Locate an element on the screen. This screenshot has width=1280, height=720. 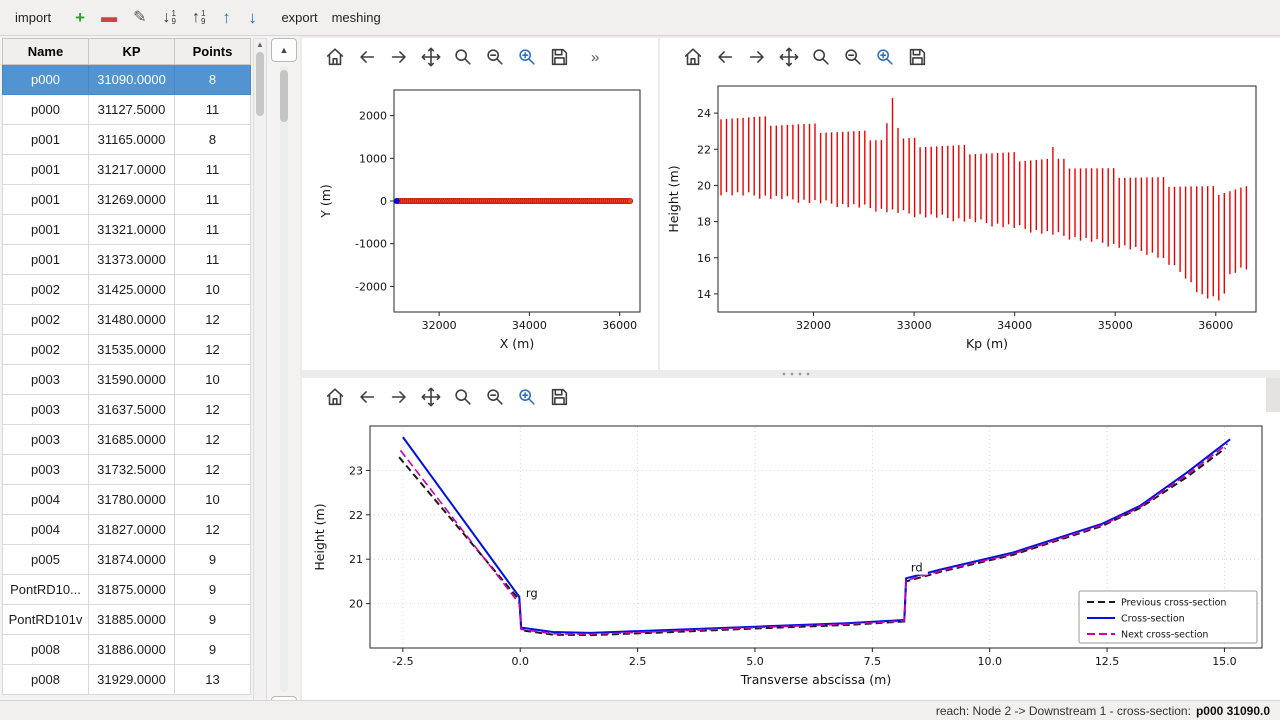
meshing-button: meshing is located at coordinates (356, 18).